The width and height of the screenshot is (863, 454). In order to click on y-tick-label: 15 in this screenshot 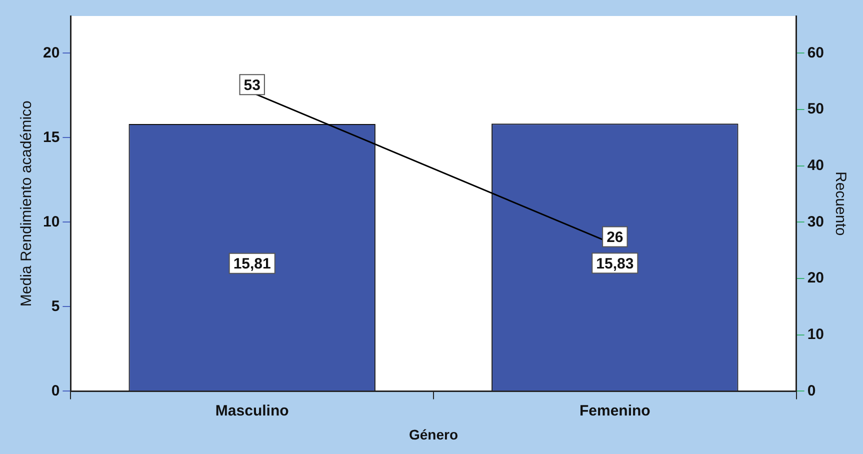, I will do `click(51, 137)`.